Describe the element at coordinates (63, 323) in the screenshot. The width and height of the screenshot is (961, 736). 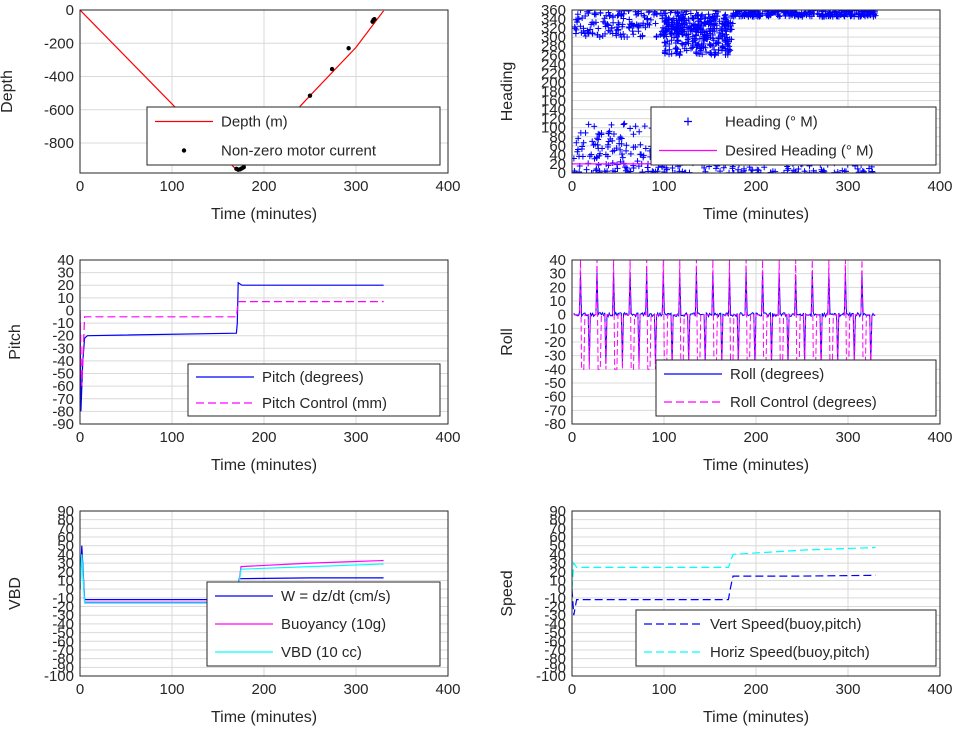
I see `pitch-ytick-label: -10` at that location.